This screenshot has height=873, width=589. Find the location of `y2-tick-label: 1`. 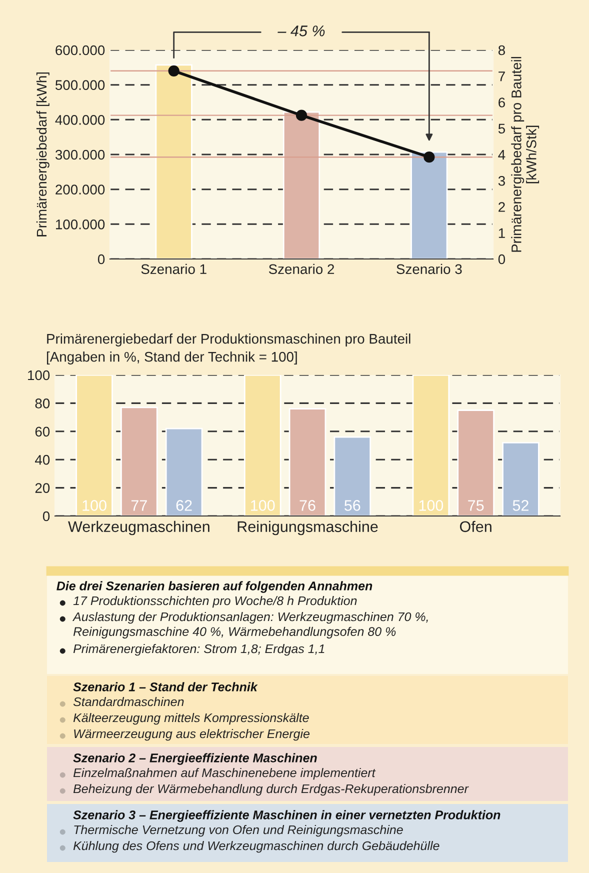

y2-tick-label: 1 is located at coordinates (501, 233).